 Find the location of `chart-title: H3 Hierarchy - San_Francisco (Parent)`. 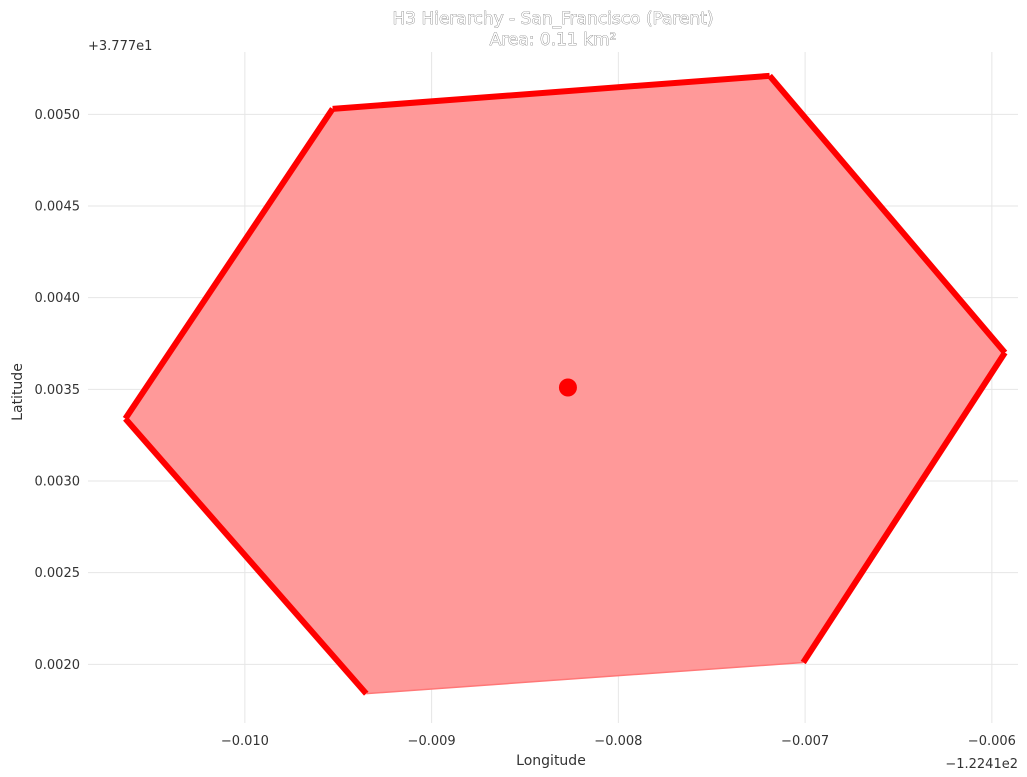

chart-title: H3 Hierarchy - San_Francisco (Parent) is located at coordinates (552, 19).